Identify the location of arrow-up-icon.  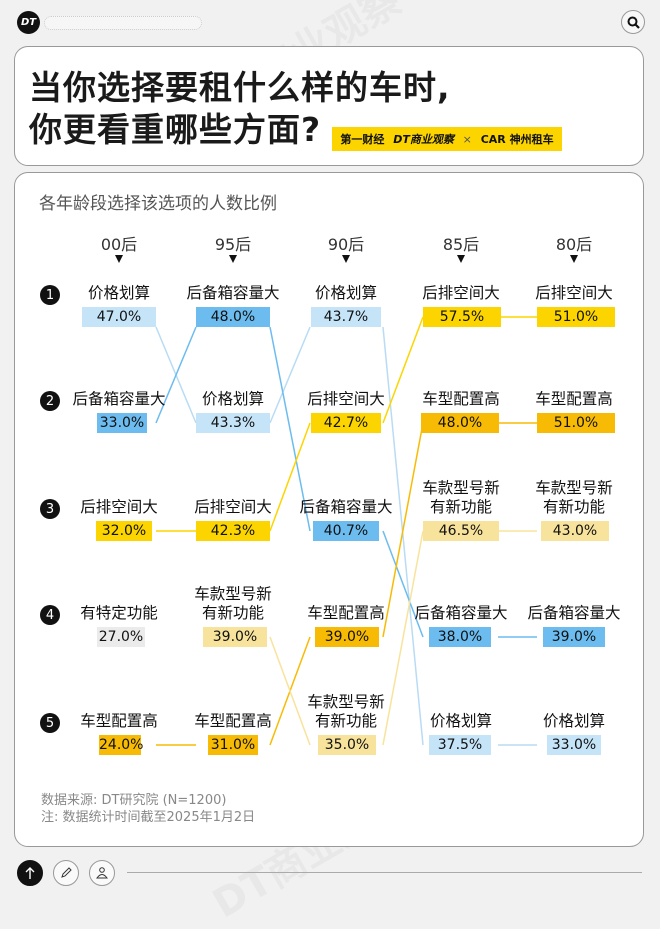
(30, 873).